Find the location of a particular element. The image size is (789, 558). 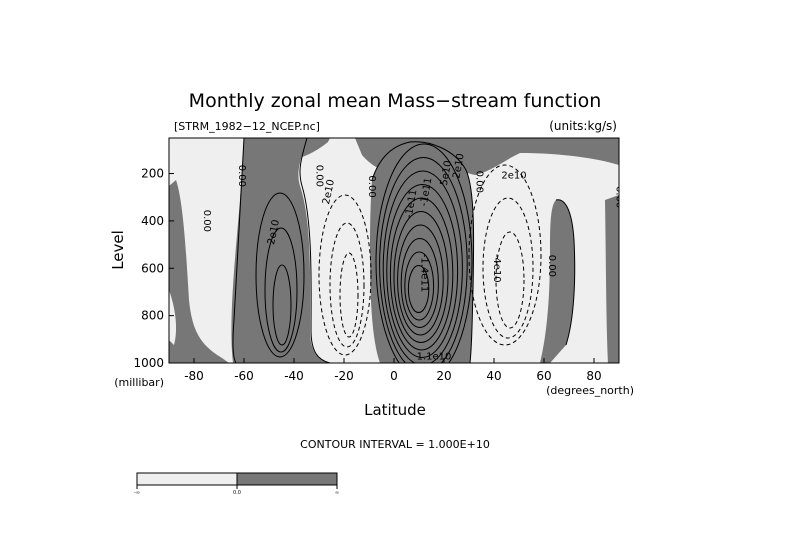

y-units-label: (millibar) is located at coordinates (139, 382).